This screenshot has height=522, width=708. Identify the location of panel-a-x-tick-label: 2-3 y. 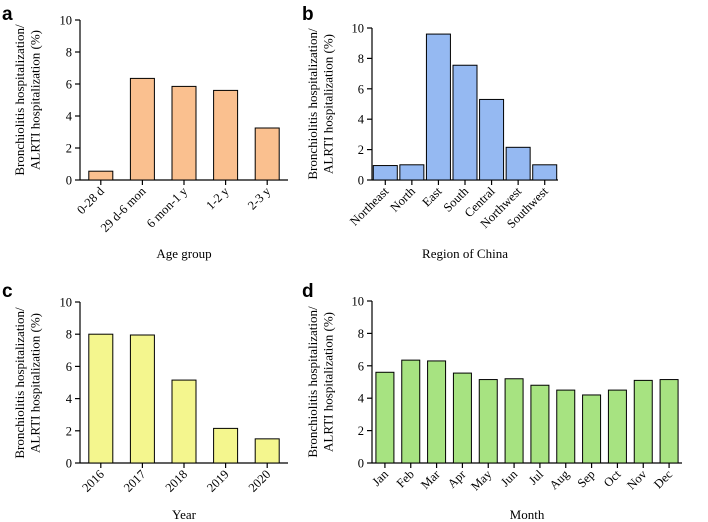
(259, 198).